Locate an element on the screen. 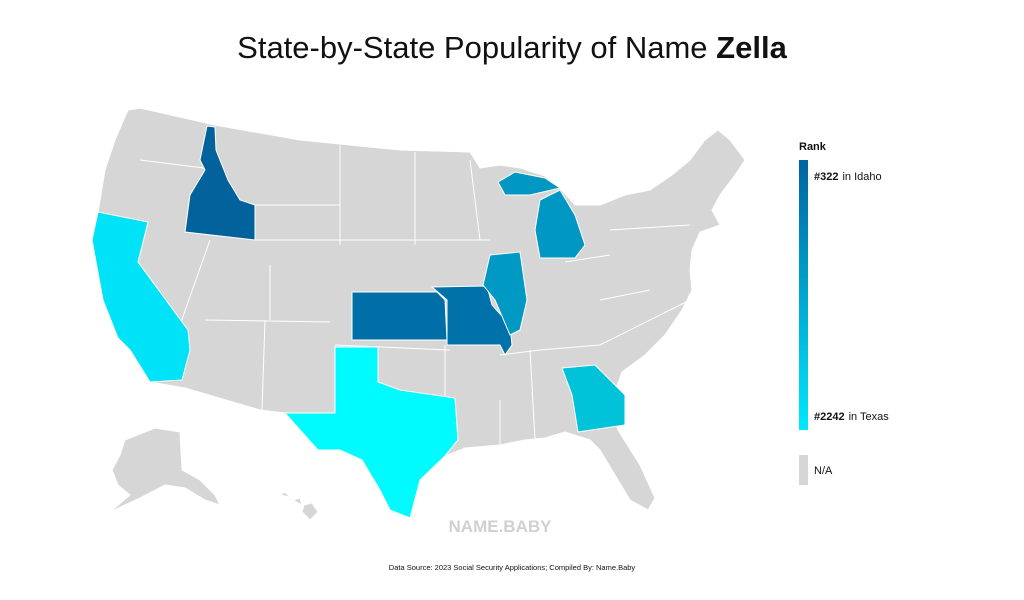  legend-bottom-label: in Texas is located at coordinates (869, 417).